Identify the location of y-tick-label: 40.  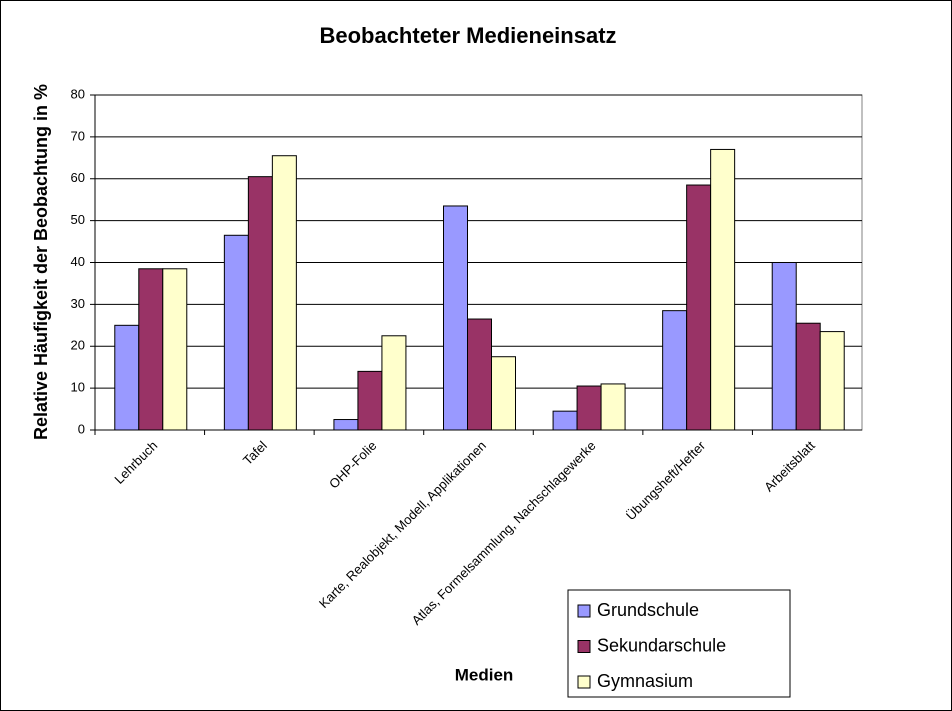
(78, 261).